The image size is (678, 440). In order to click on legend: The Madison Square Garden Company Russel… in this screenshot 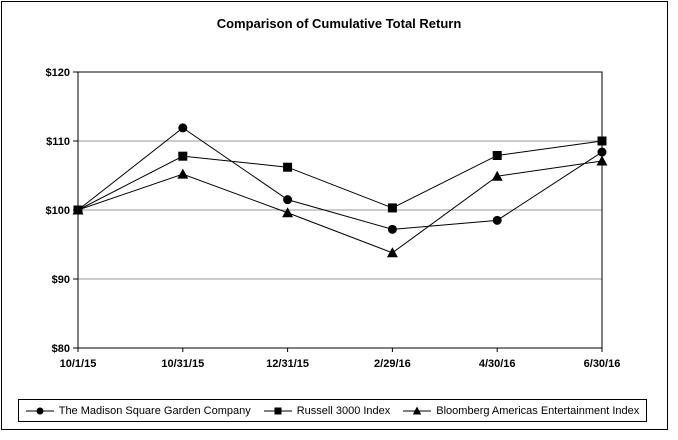, I will do `click(332, 410)`.